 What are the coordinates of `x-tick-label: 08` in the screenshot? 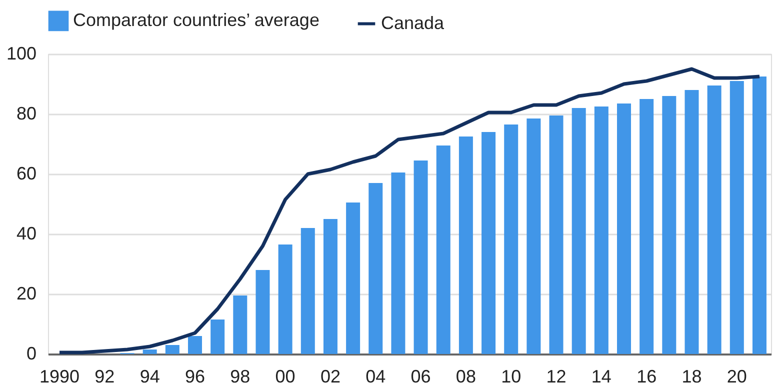 It's located at (466, 376).